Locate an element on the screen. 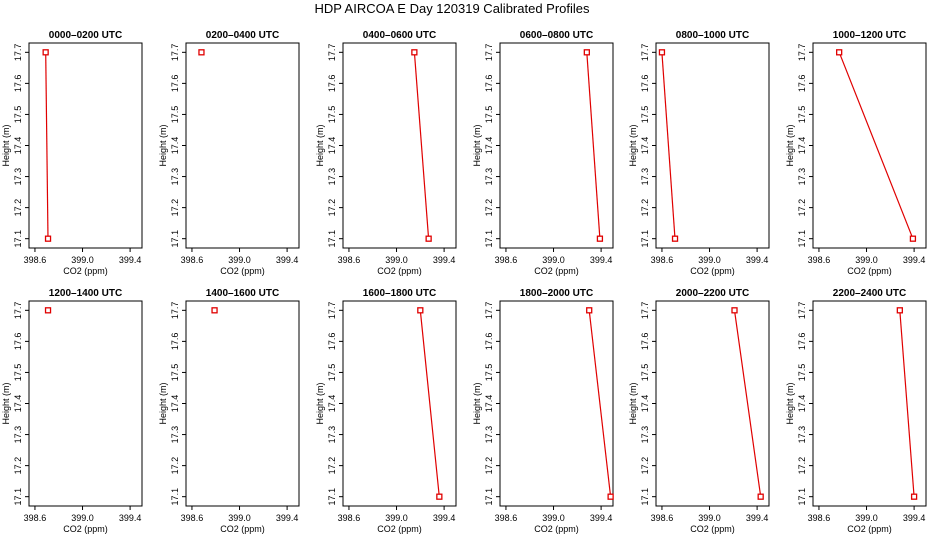  panel-title: 0200–0400 UTC is located at coordinates (242, 35).